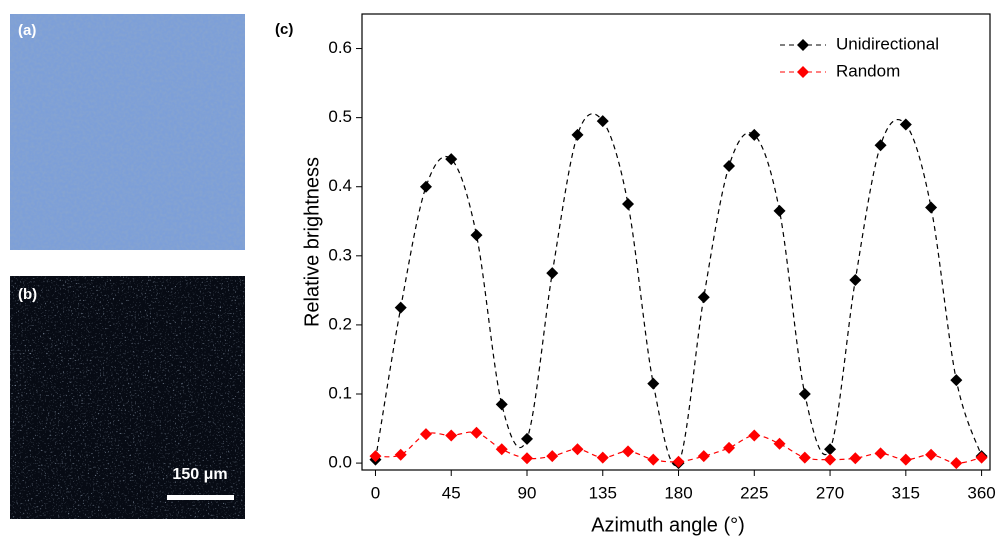  What do you see at coordinates (678, 492) in the screenshot?
I see `x-tick-label: 180` at bounding box center [678, 492].